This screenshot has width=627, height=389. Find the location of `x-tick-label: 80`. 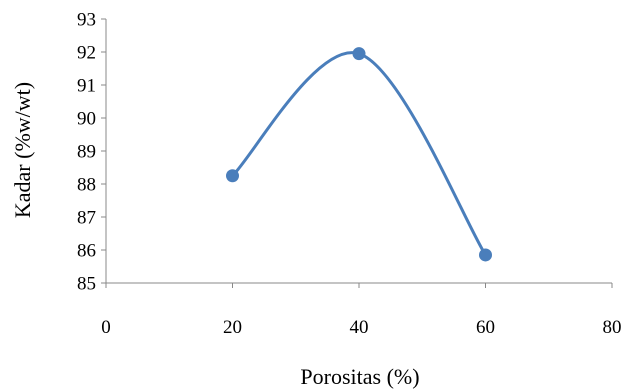

x-tick-label: 80 is located at coordinates (612, 327).